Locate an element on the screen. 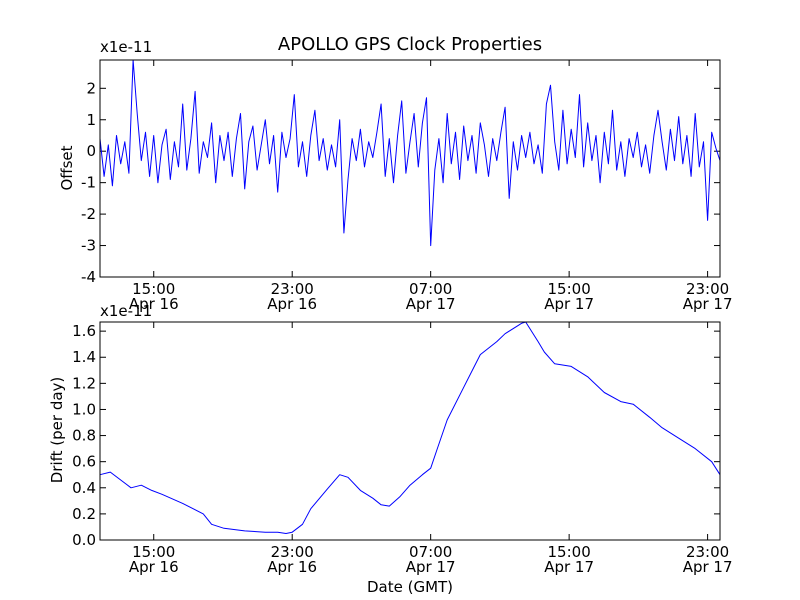 The height and width of the screenshot is (600, 800). drift-ytick-label: 1.0 is located at coordinates (84, 409).